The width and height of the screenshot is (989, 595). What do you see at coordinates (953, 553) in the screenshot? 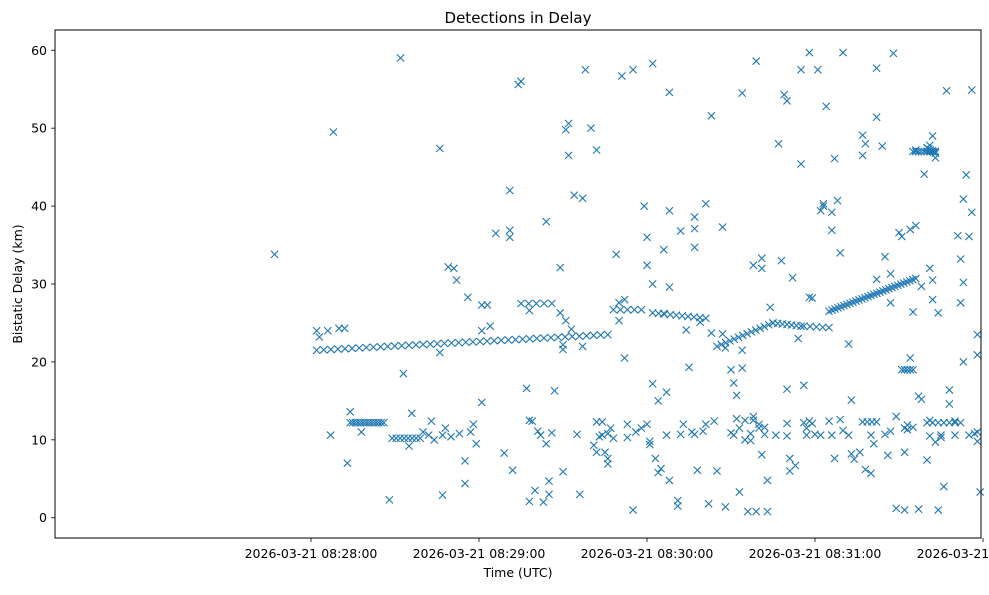
I see `x-tick-label: 2026-03-21 08:32:00` at bounding box center [953, 553].